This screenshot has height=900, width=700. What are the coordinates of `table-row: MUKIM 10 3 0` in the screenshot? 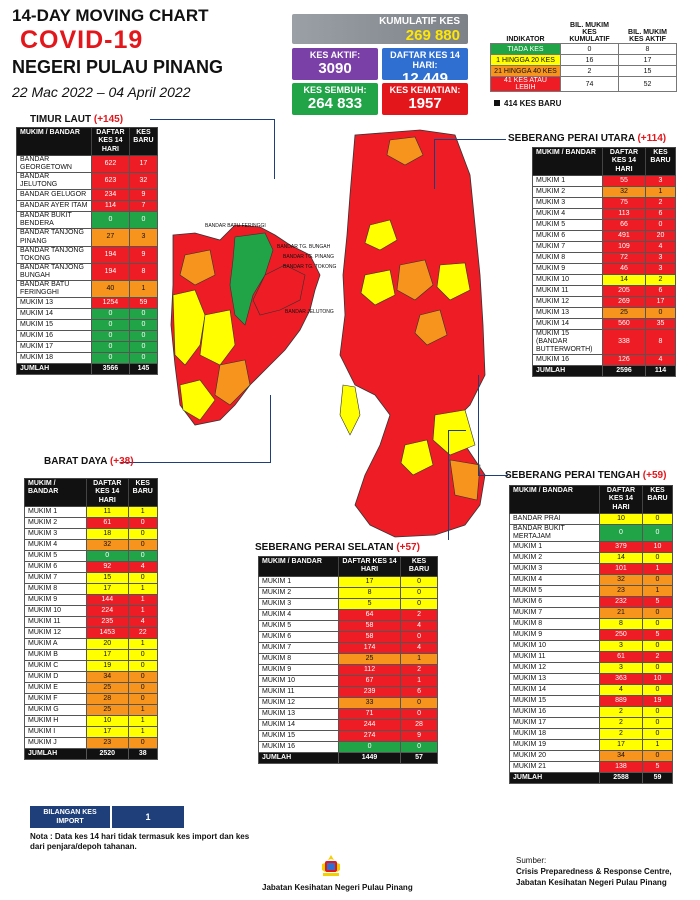 It's located at (591, 646).